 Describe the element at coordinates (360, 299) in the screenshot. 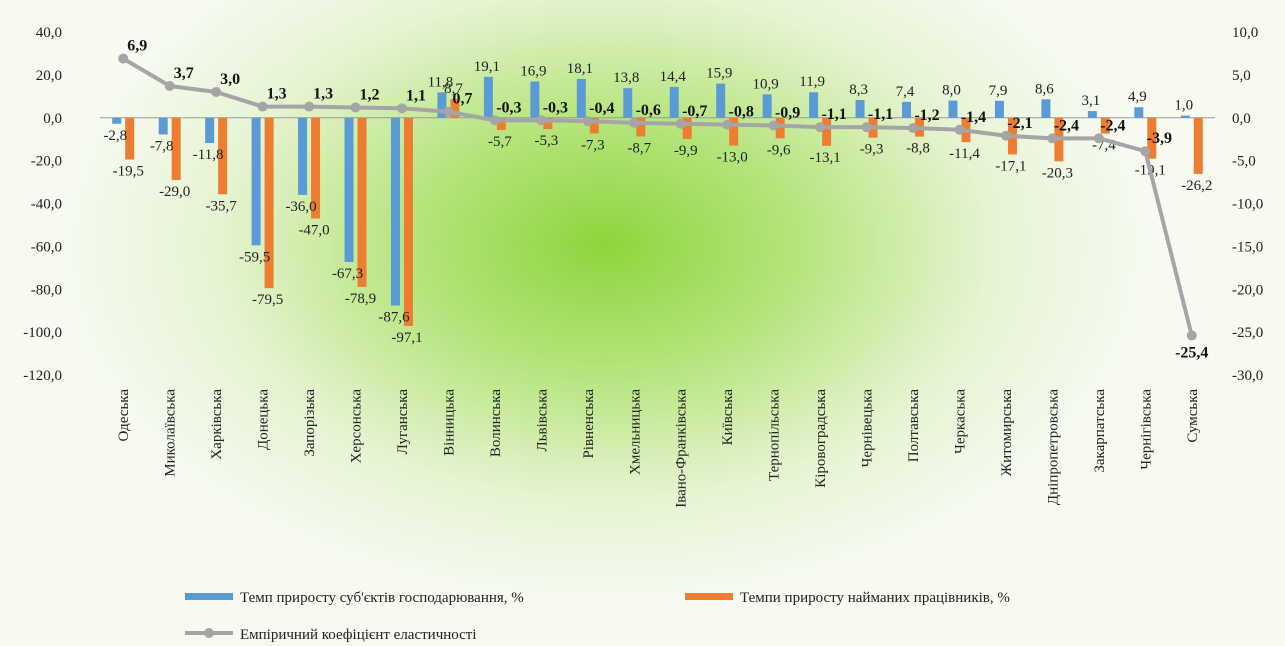

I see `data-label-workers: -78,9` at that location.